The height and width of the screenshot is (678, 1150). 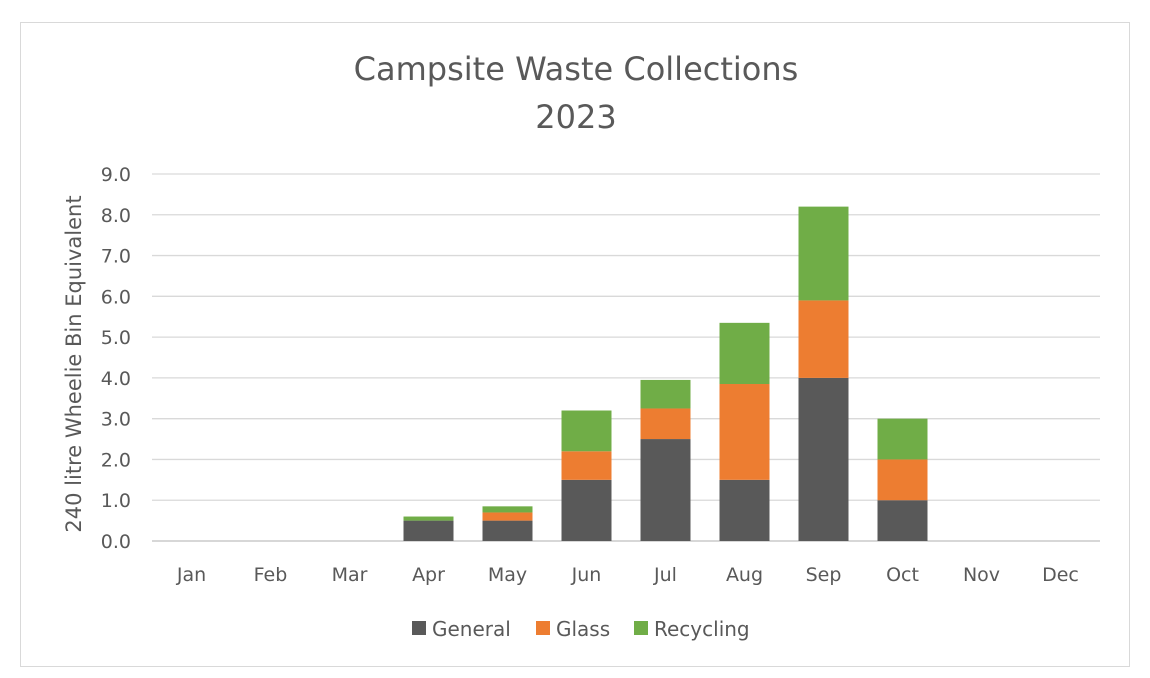 I want to click on chart-title-line-1: Campsite Waste Collections, so click(x=576, y=69).